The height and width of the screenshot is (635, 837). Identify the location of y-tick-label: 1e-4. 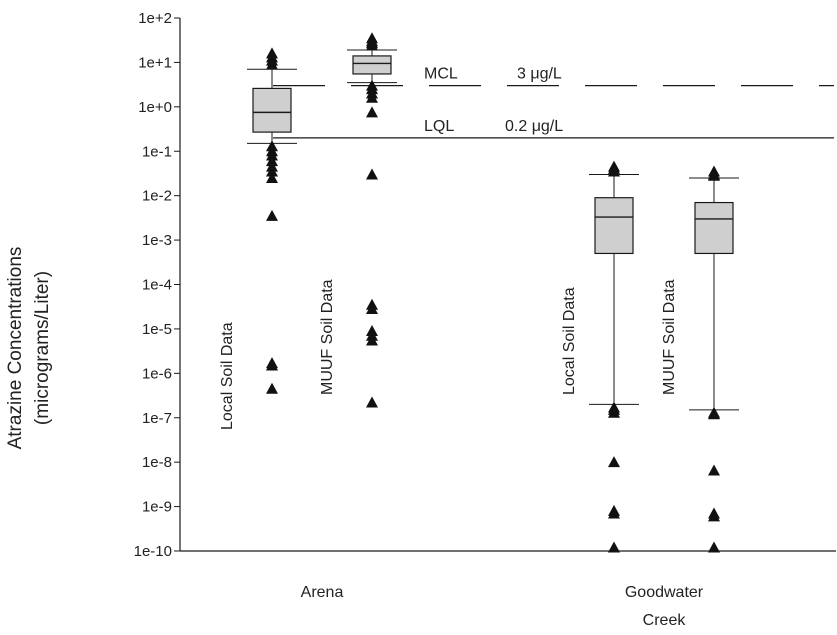
(157, 285).